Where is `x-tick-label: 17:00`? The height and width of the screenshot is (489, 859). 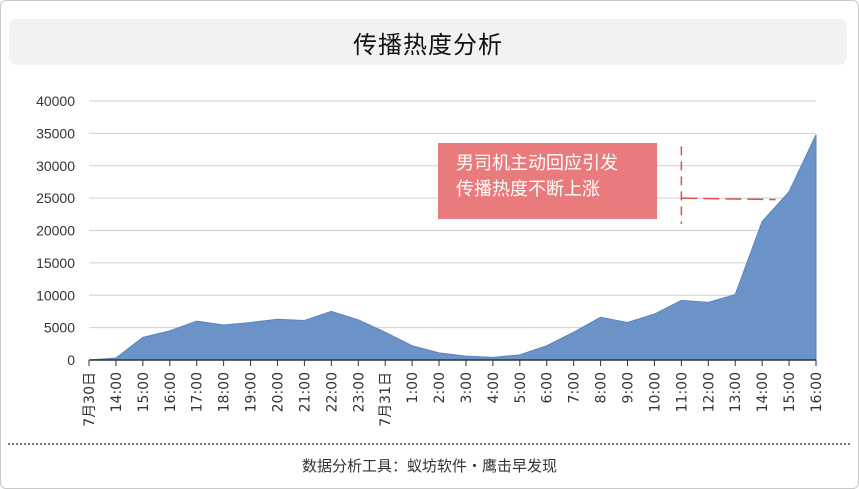 x-tick-label: 17:00 is located at coordinates (198, 392).